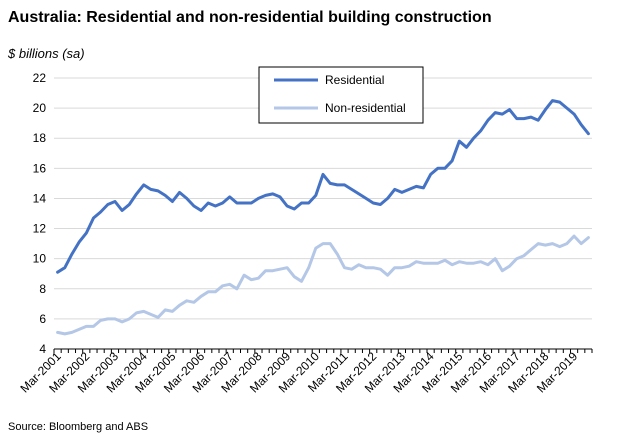  I want to click on y-tick-label: 4, so click(42, 349).